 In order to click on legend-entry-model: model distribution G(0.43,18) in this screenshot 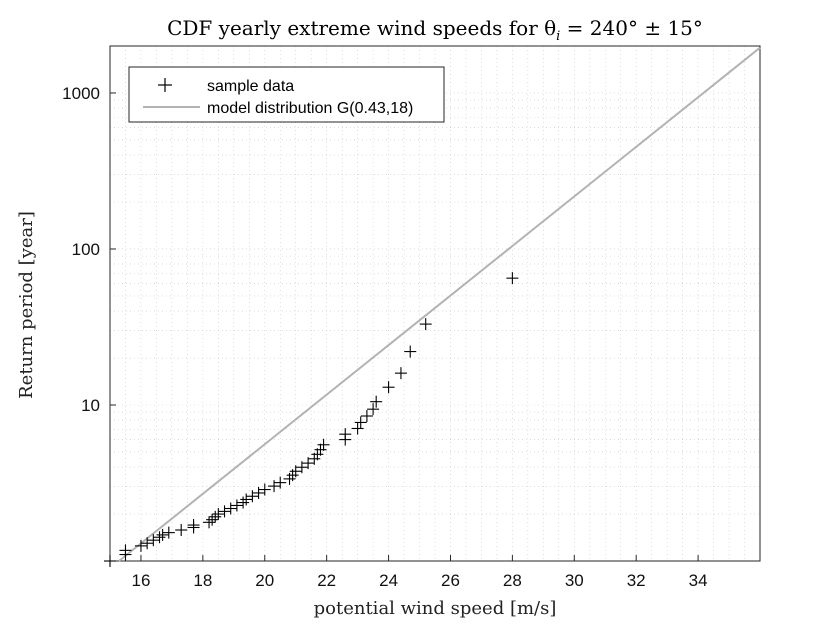, I will do `click(310, 108)`.